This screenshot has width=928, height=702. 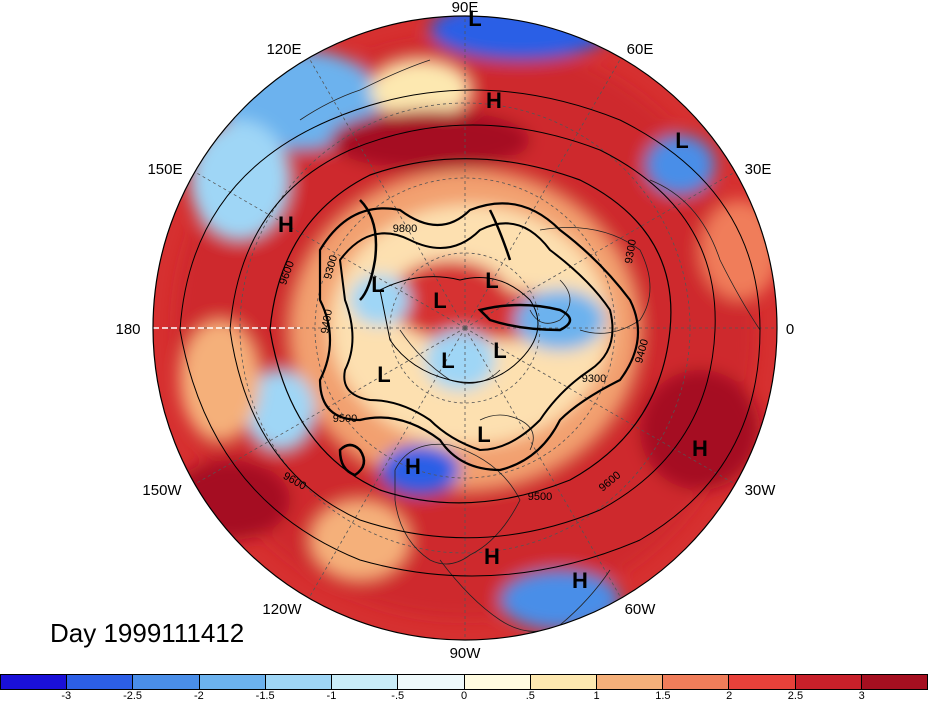 What do you see at coordinates (413, 466) in the screenshot?
I see `high-center-na: H` at bounding box center [413, 466].